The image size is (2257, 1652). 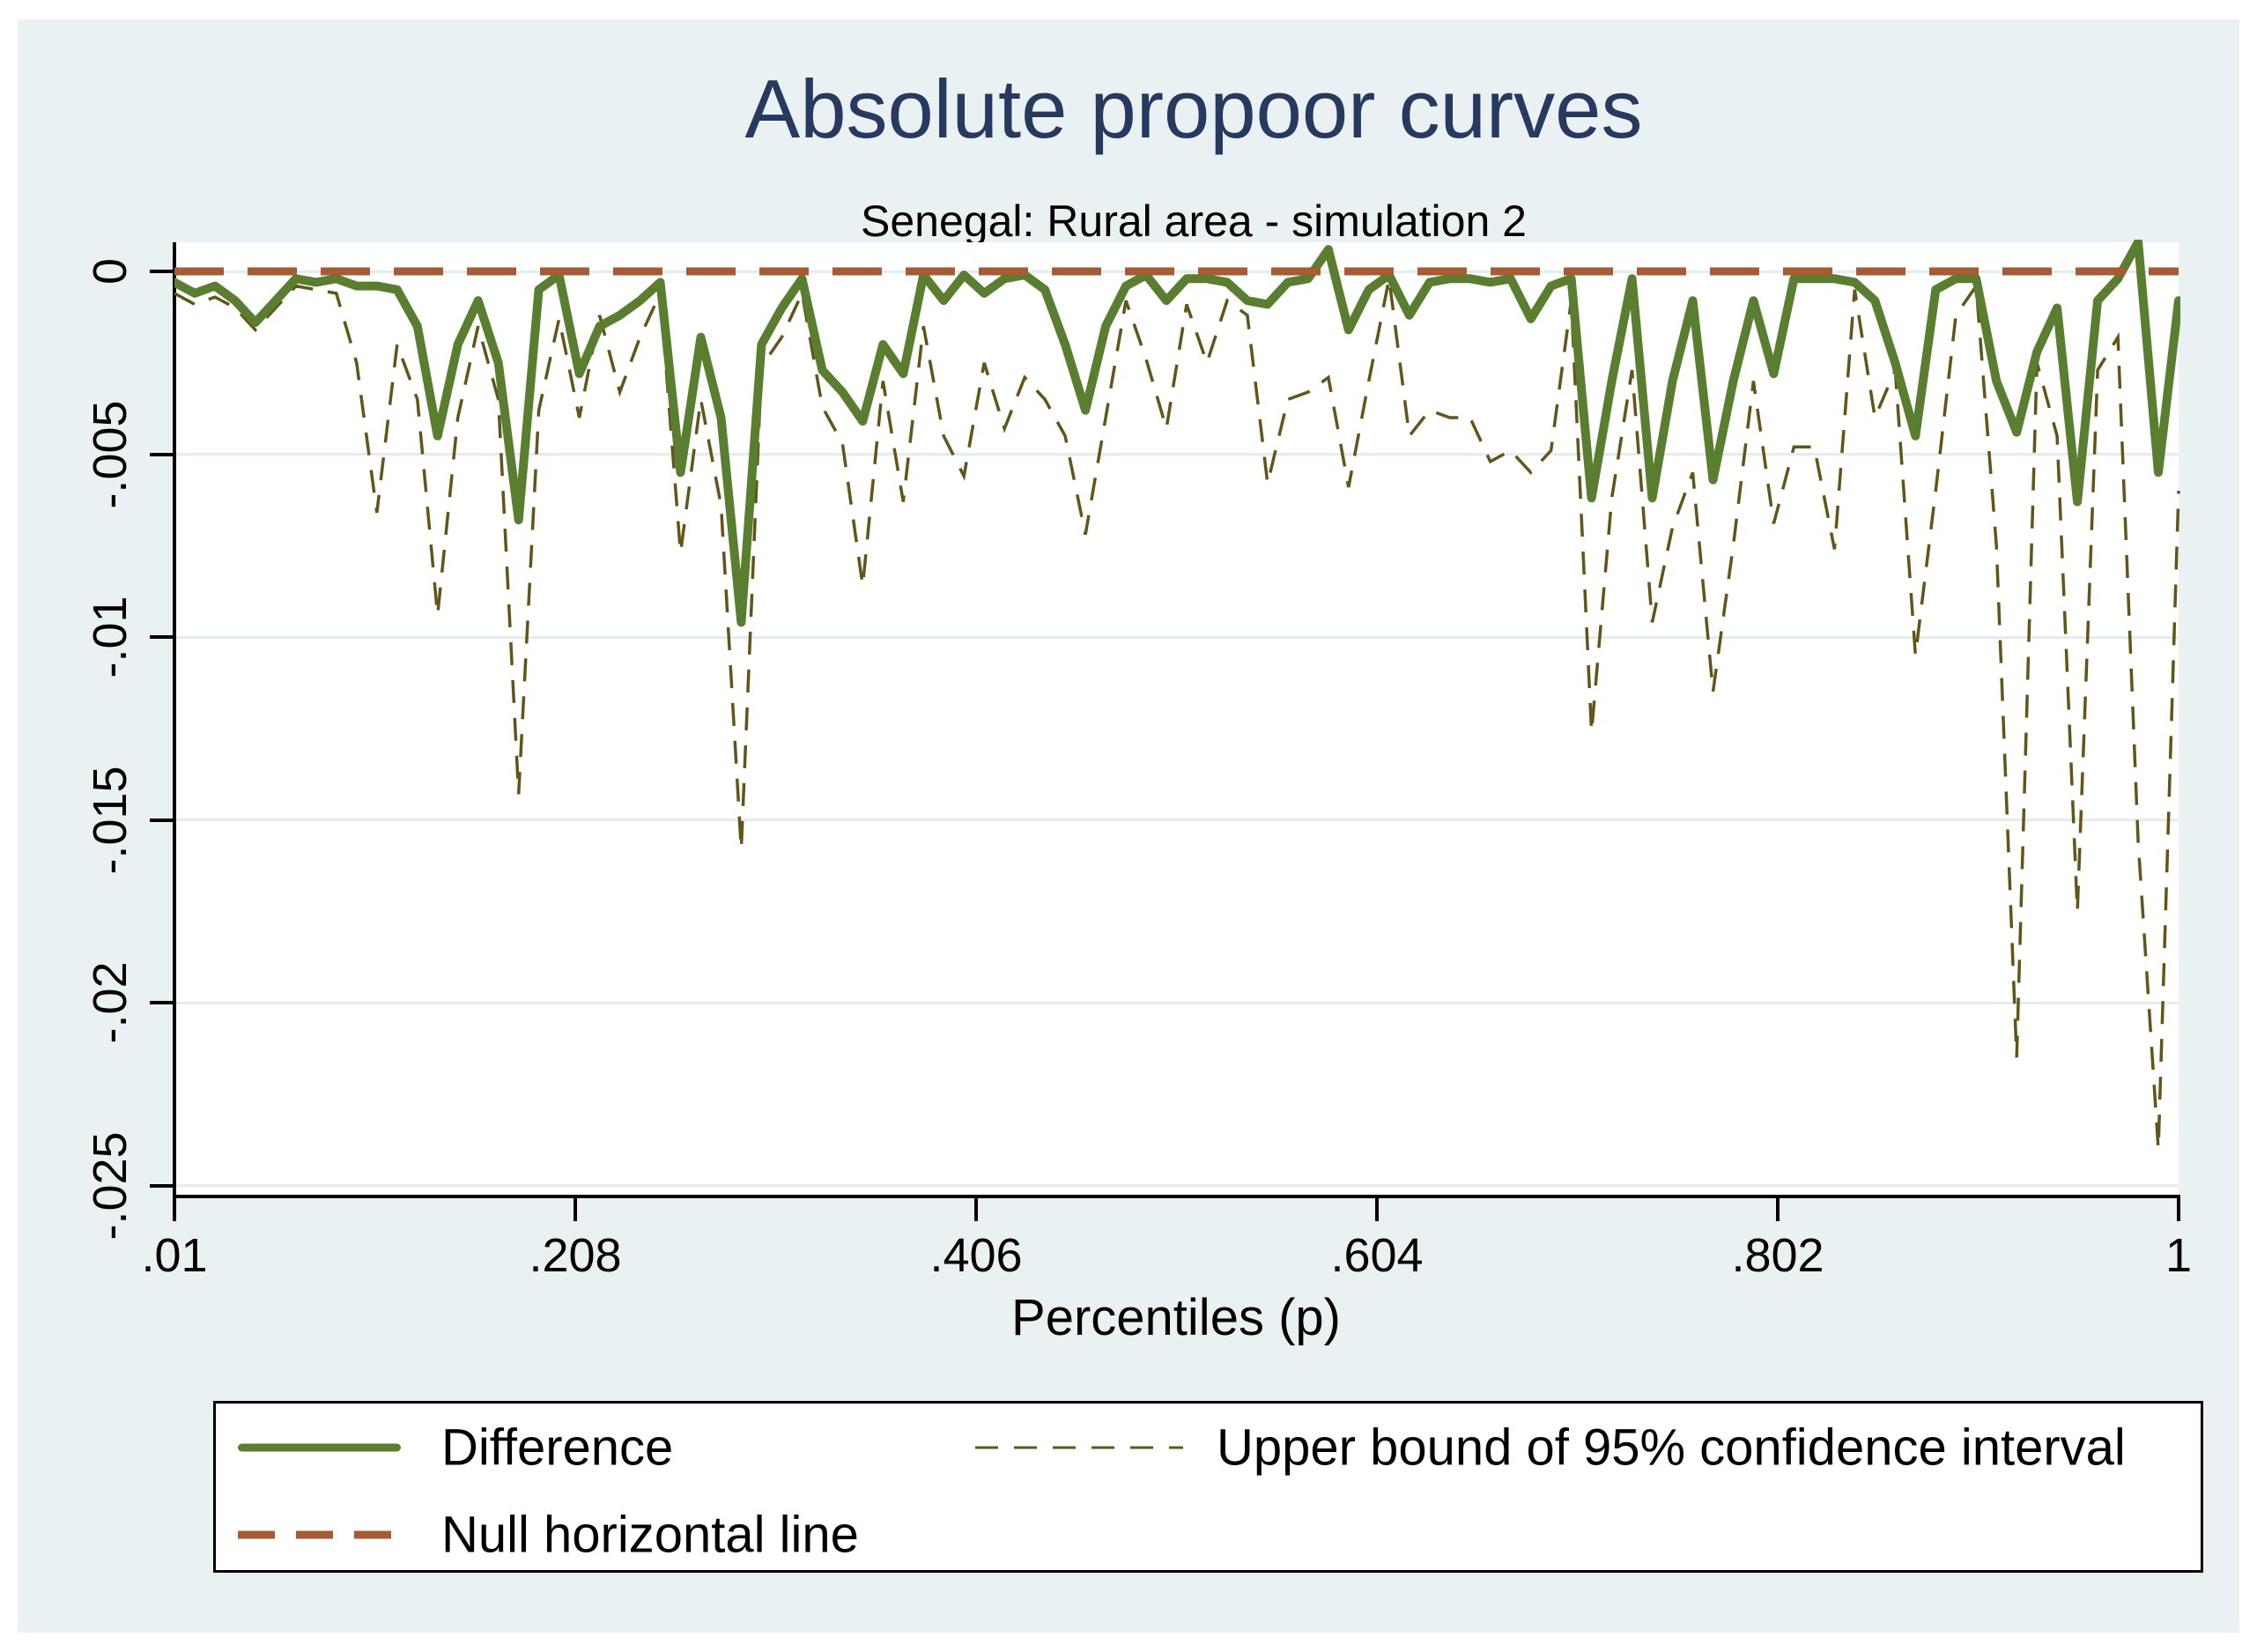 What do you see at coordinates (575, 1255) in the screenshot?
I see `x-tick-label: .208` at bounding box center [575, 1255].